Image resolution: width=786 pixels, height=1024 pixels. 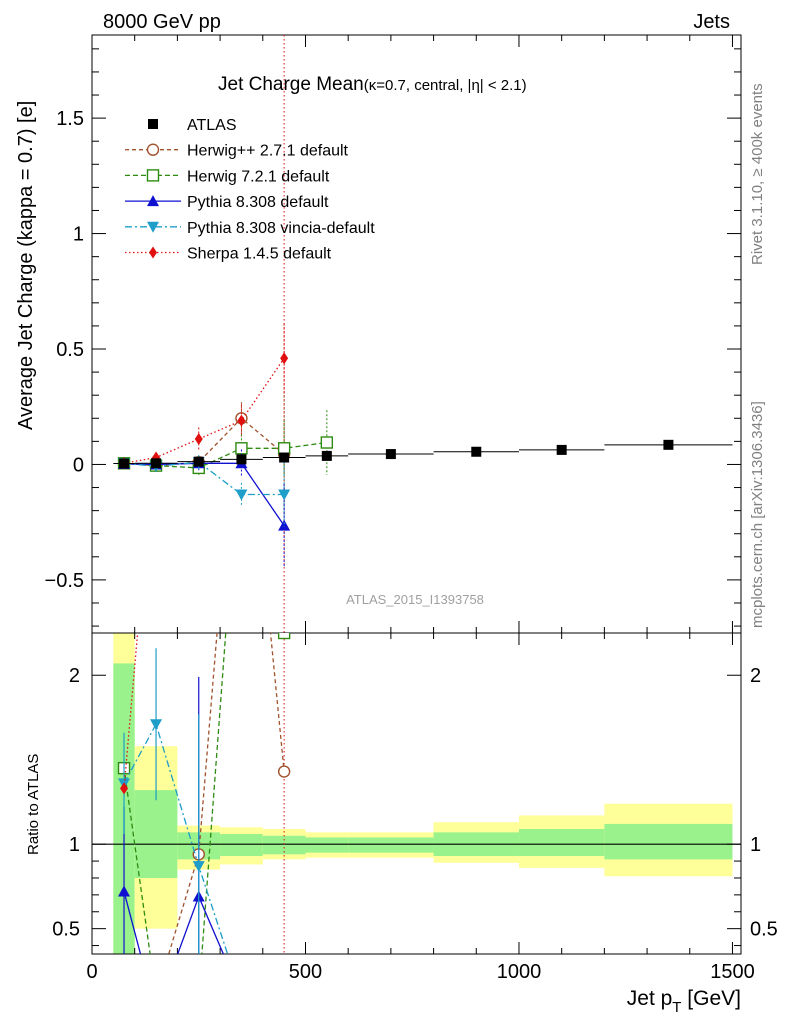 I want to click on ratio-line-sherpa, so click(x=131, y=711).